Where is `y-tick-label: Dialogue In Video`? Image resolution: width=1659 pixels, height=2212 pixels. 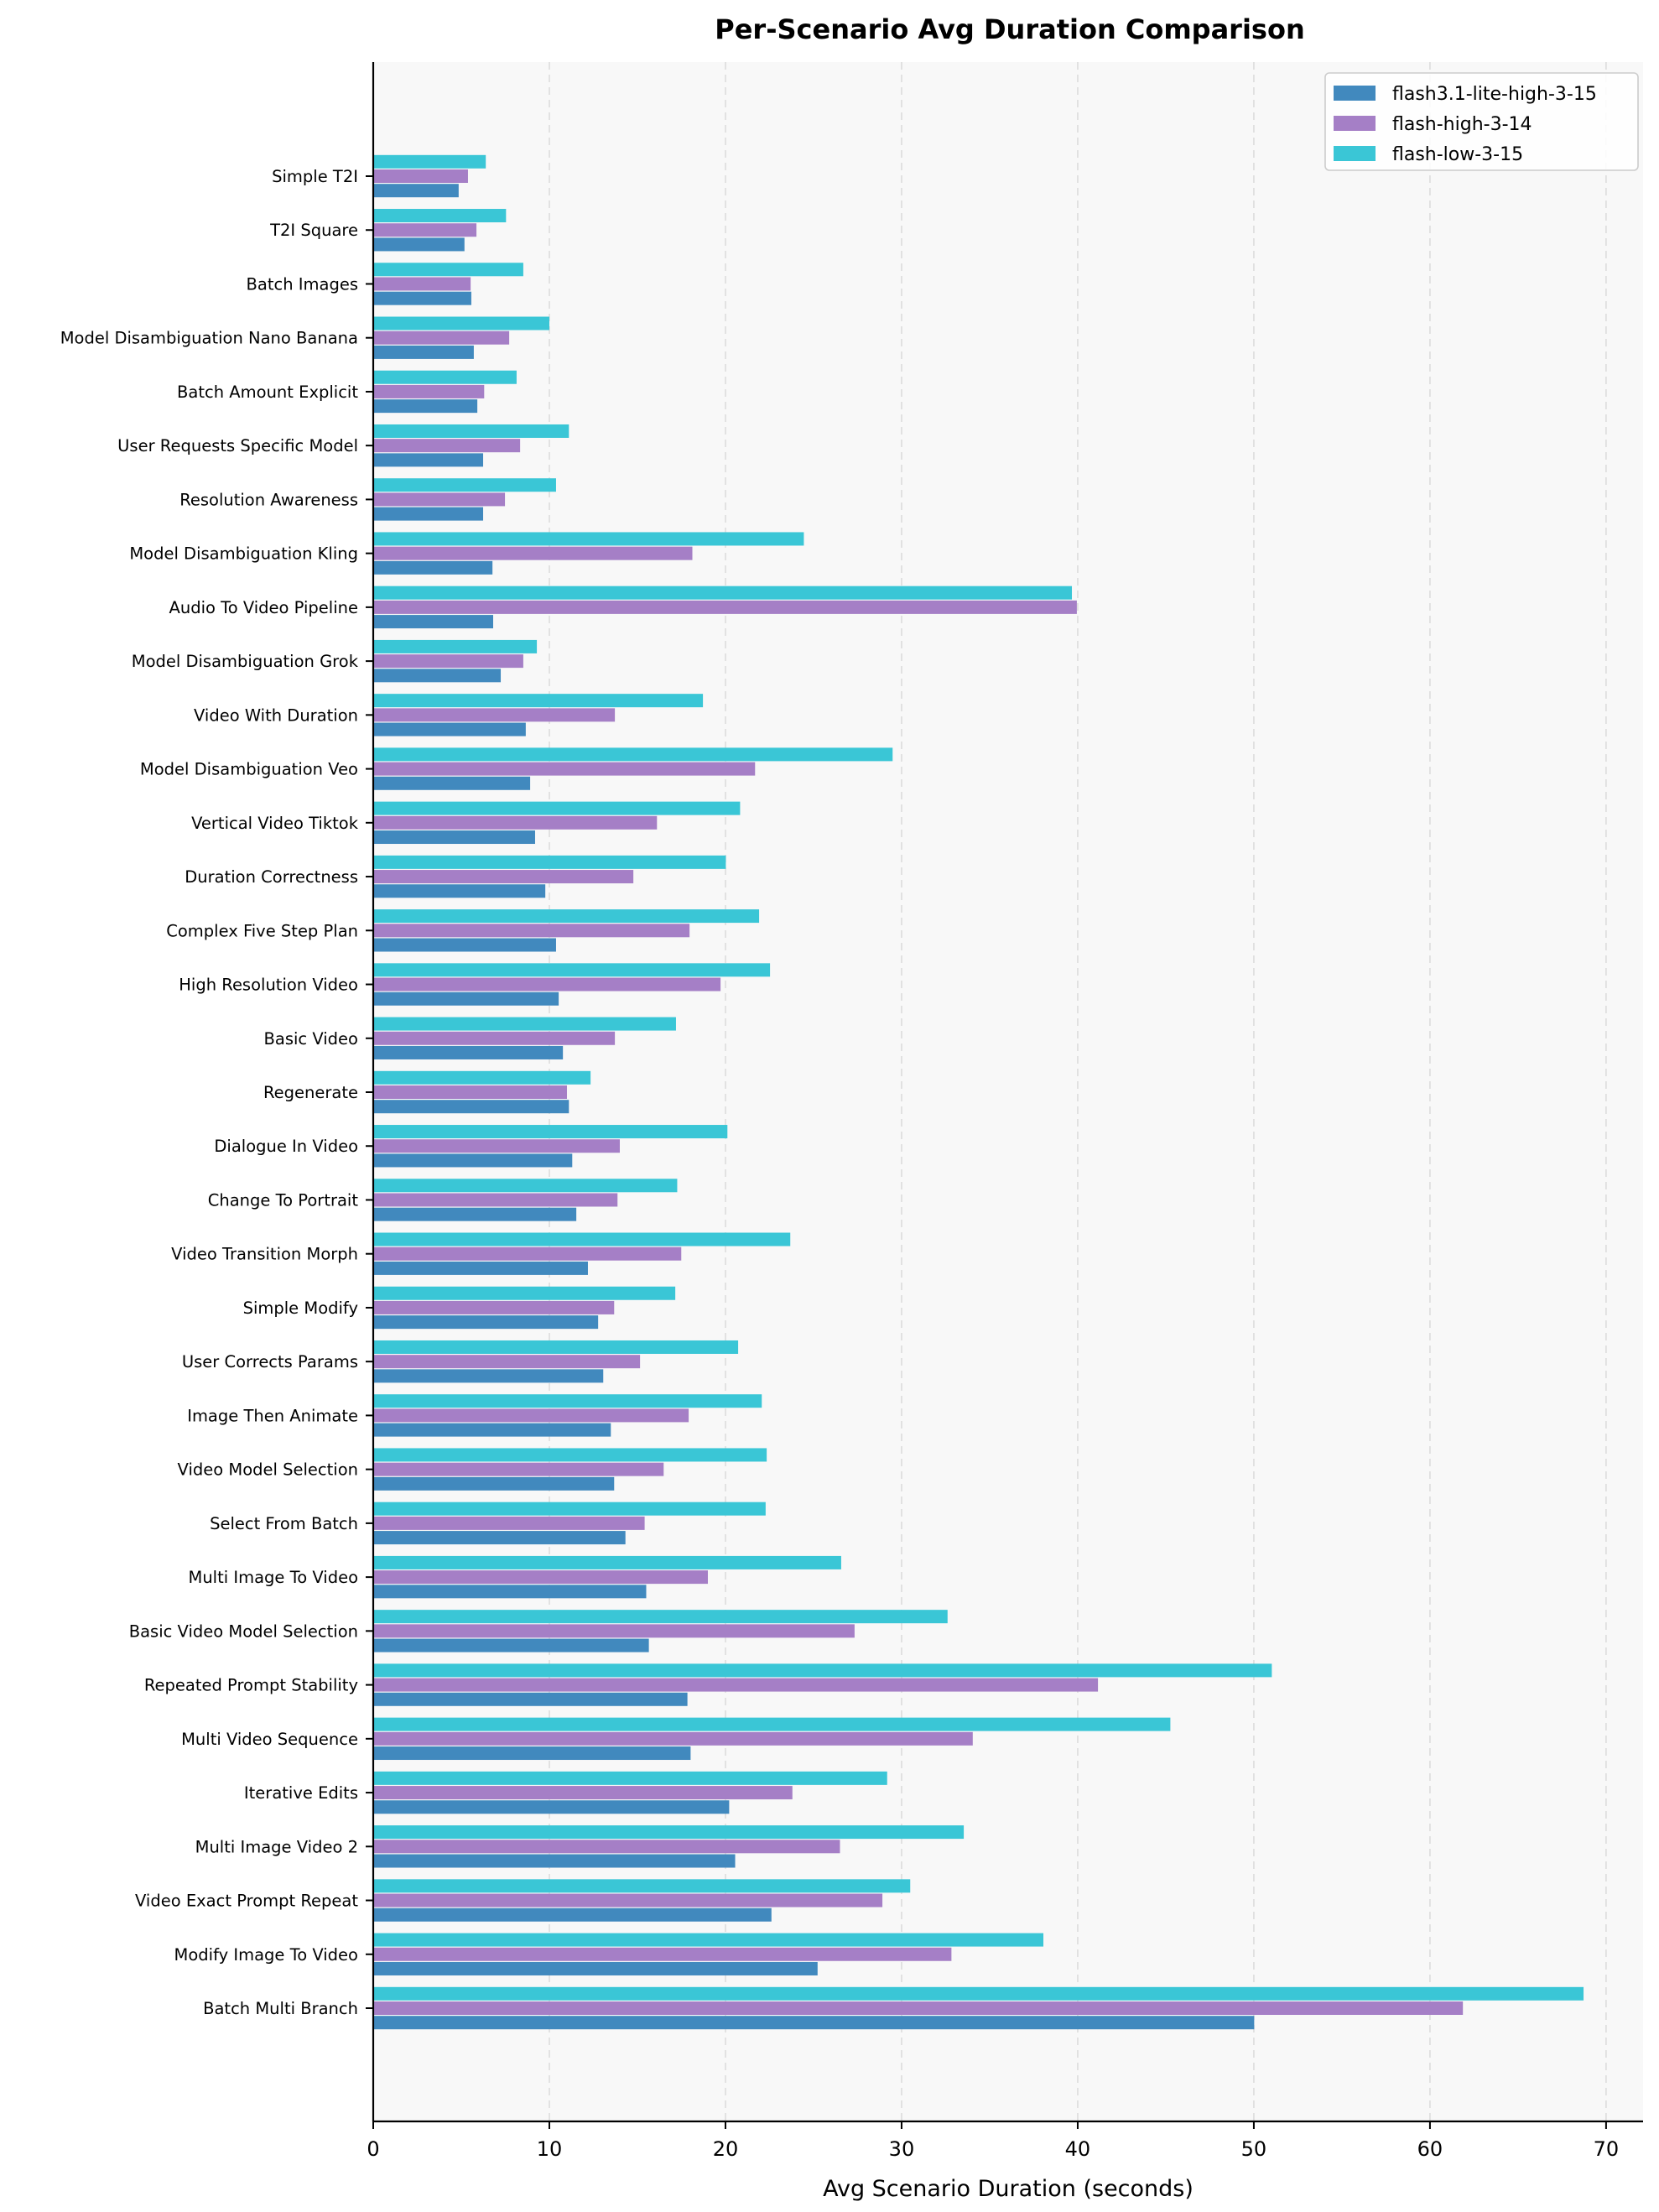
y-tick-label: Dialogue In Video is located at coordinates (286, 1146).